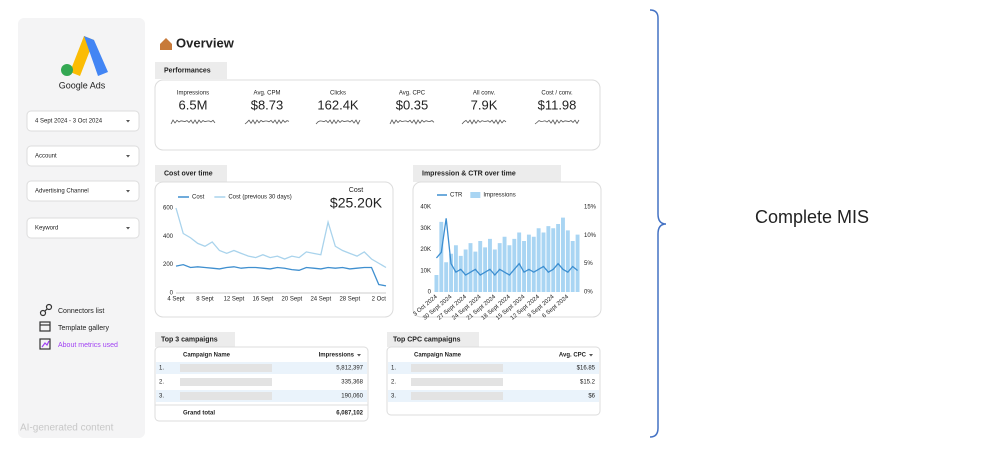  I want to click on total-metric: 6,087,102, so click(349, 414).